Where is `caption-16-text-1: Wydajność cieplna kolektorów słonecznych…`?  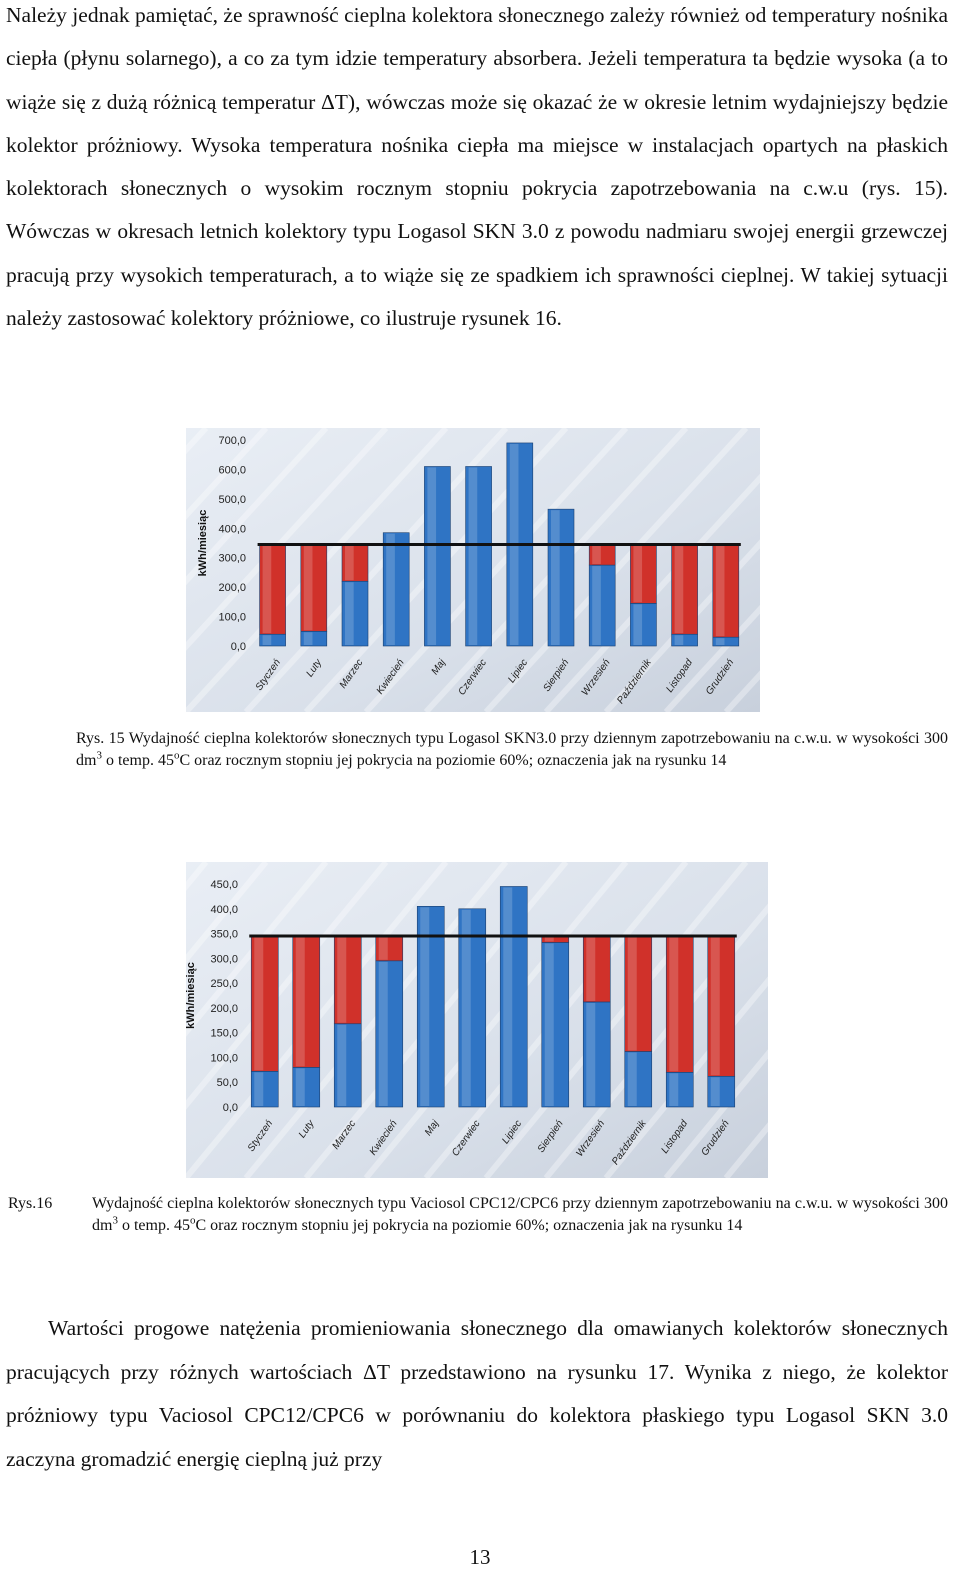 caption-16-text-1: Wydajność cieplna kolektorów słonecznych… is located at coordinates (520, 1214).